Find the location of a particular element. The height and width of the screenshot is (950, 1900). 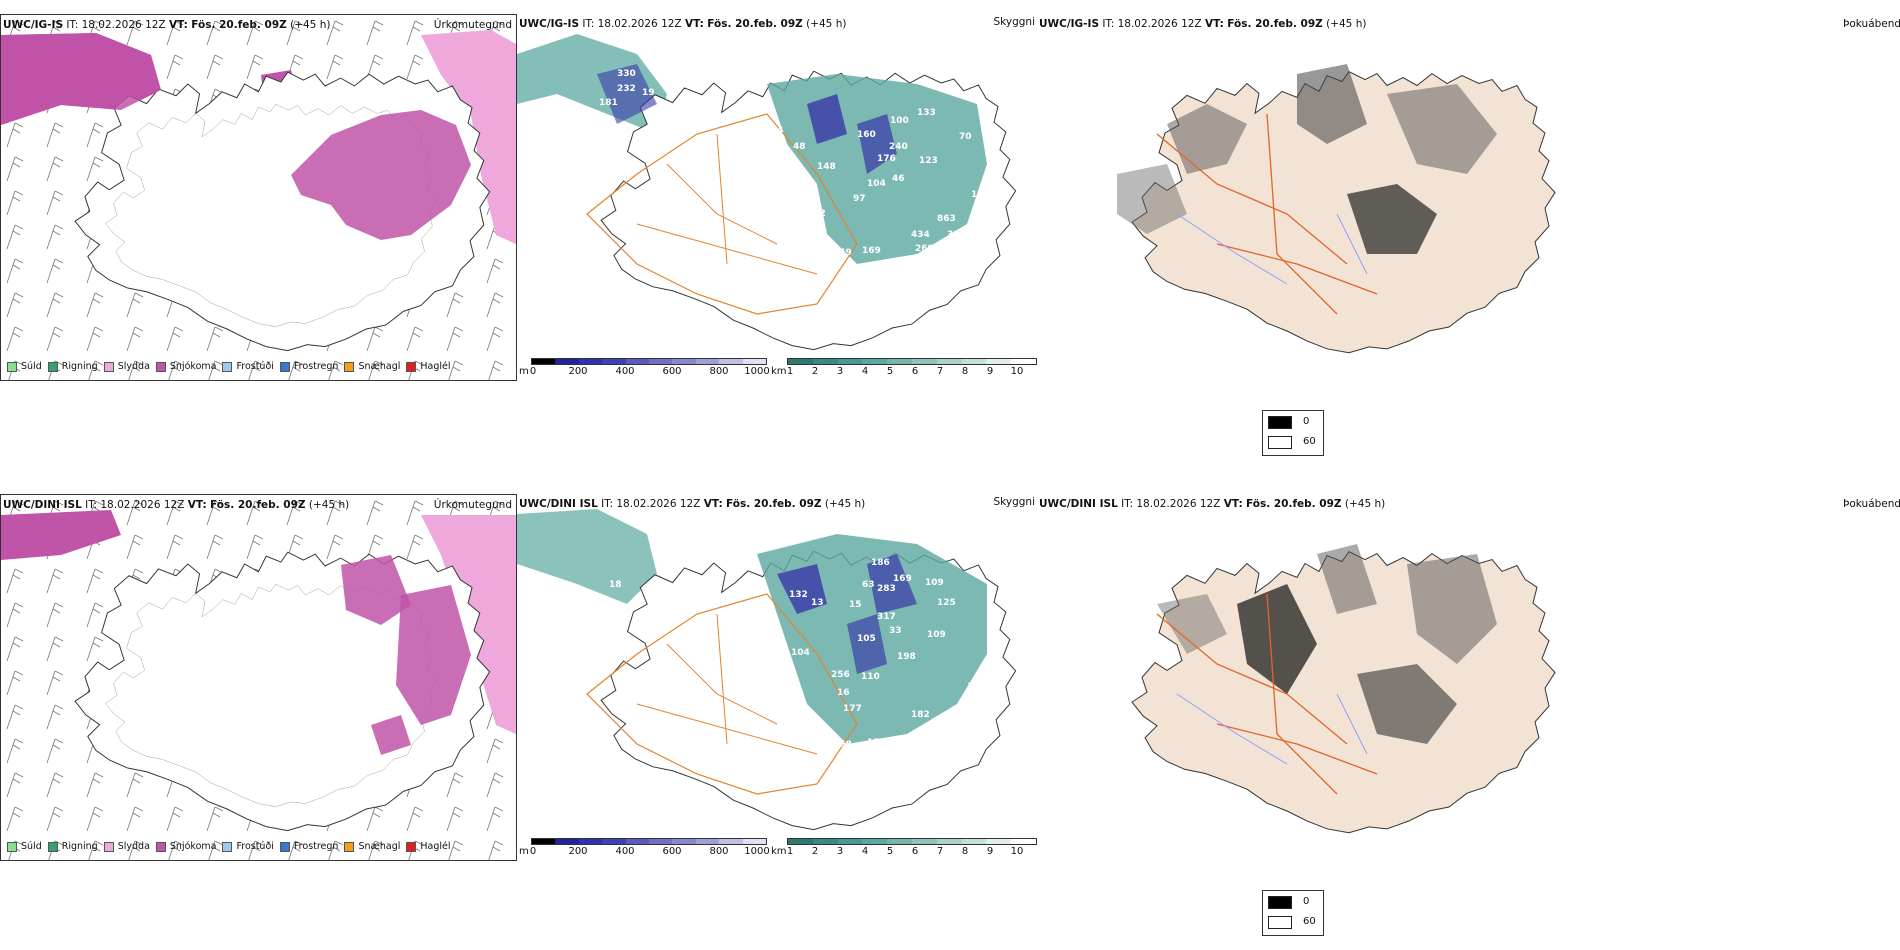

fog-cover-swatch-black is located at coordinates (1280, 902).